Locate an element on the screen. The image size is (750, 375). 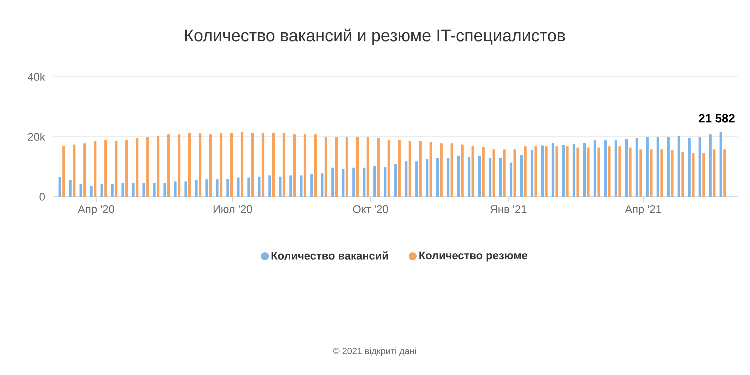
chart-title: Количество вакансий и резюме IT-специалистов is located at coordinates (375, 37).